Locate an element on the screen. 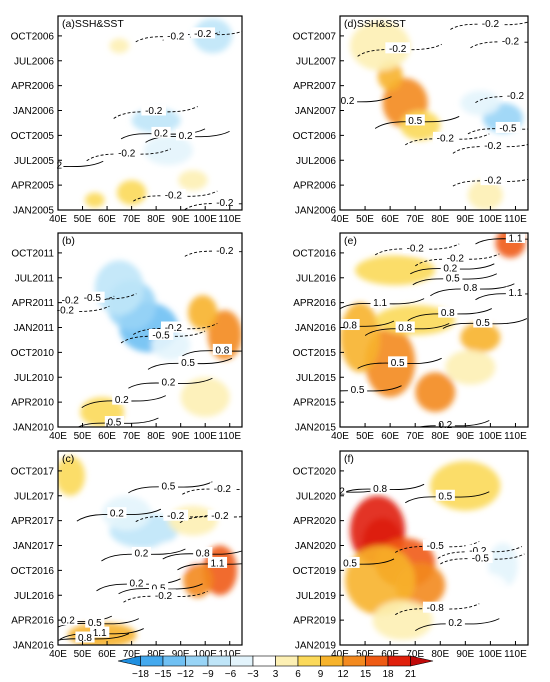  panel-title: (b) is located at coordinates (68, 241).